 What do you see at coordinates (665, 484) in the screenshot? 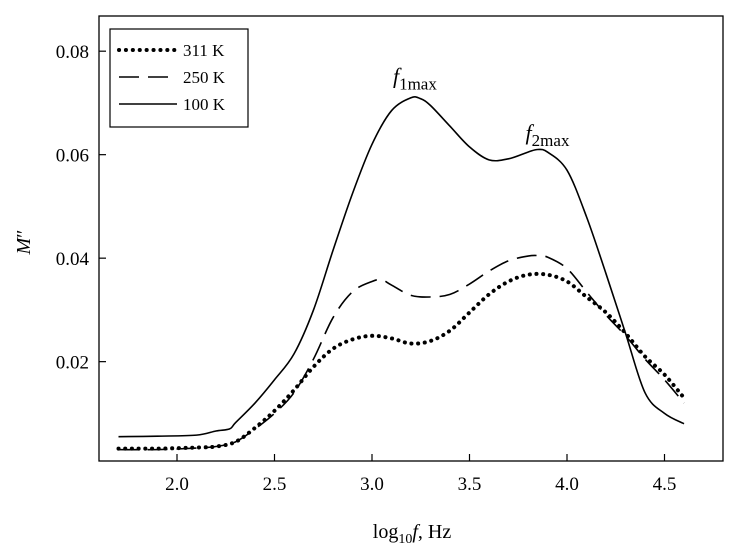
I see `x-tick-label: 4.5` at bounding box center [665, 484].